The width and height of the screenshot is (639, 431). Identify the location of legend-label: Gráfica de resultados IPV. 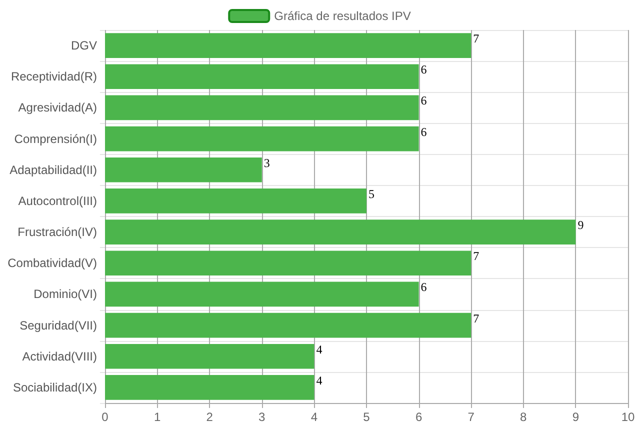
(342, 16).